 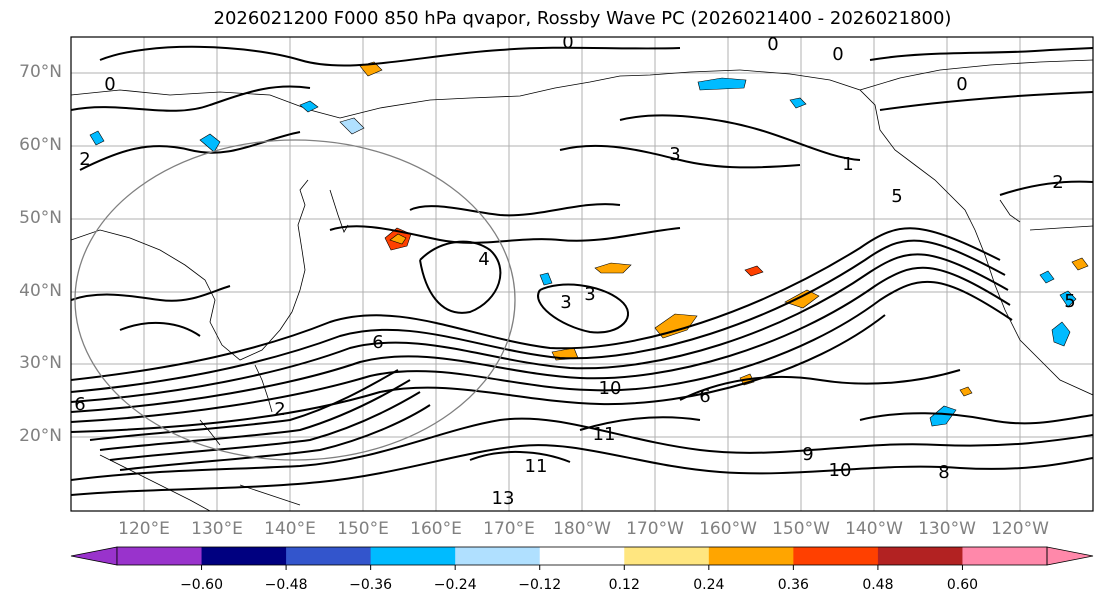 I want to click on colorbar-tick-label: 0.12, so click(x=624, y=585).